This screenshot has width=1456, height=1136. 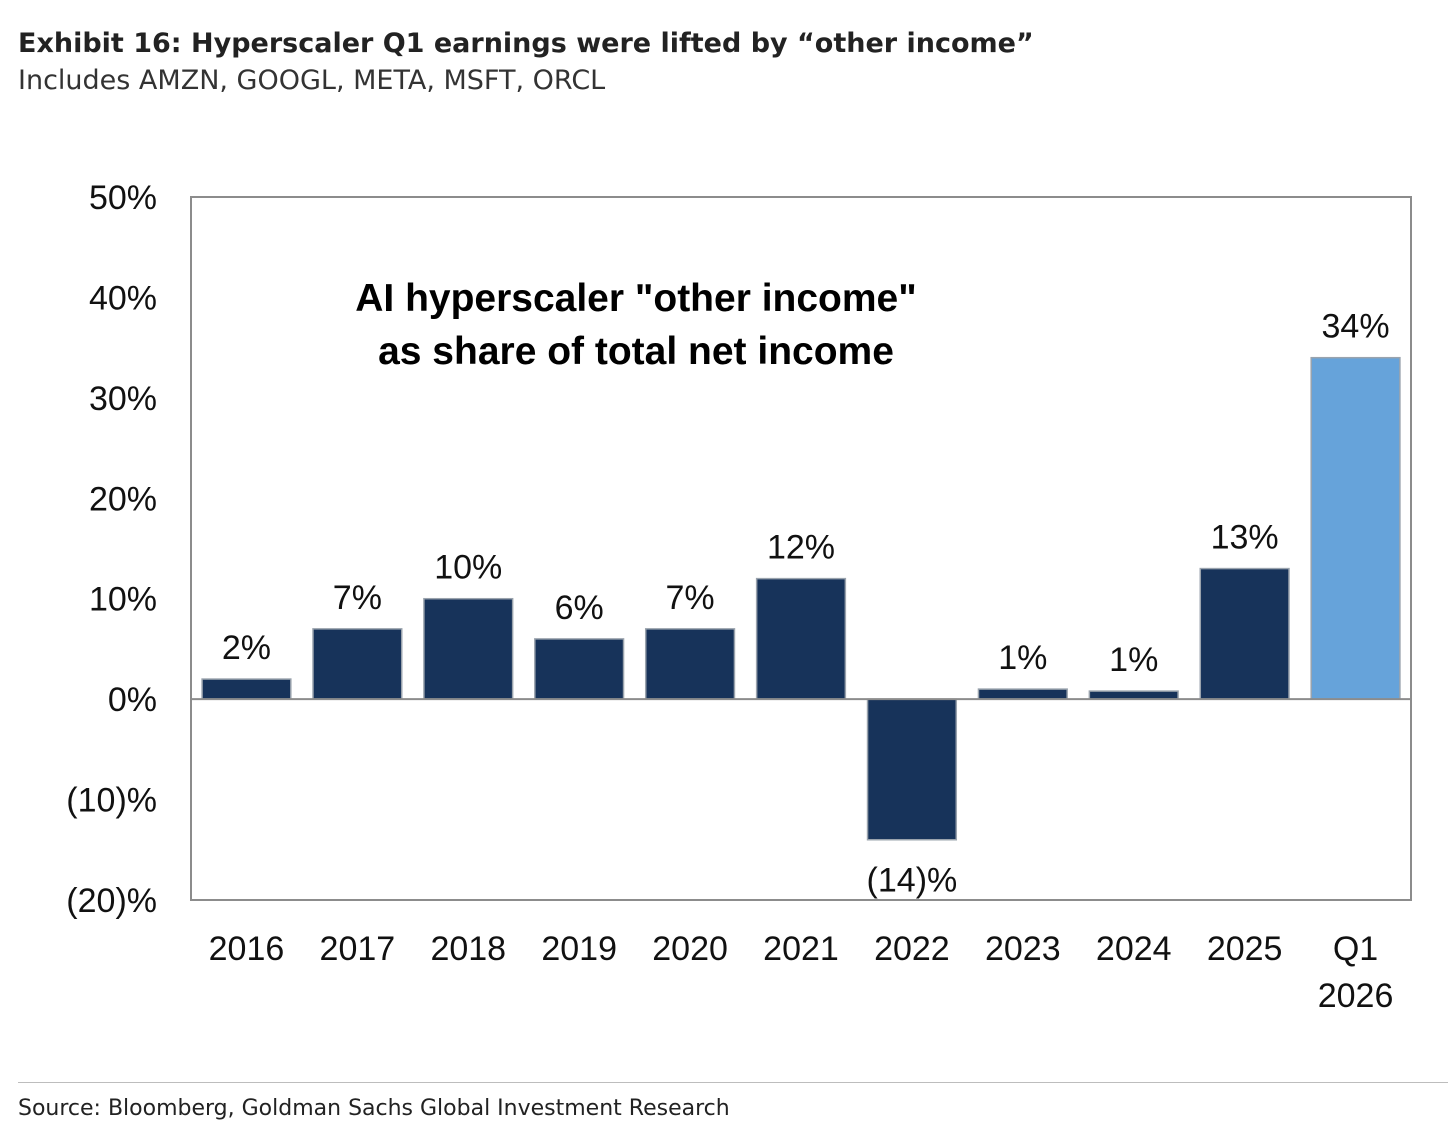 I want to click on y-tick-label: 40%, so click(x=123, y=298).